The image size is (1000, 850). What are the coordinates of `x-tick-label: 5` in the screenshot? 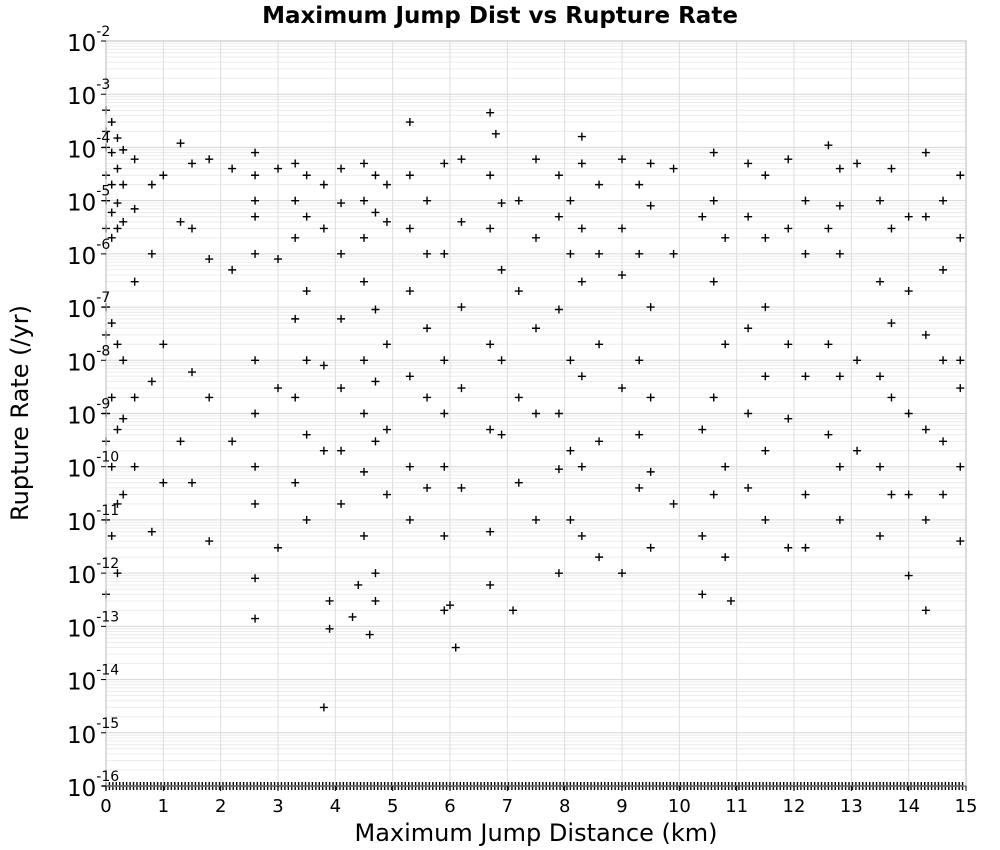 It's located at (392, 806).